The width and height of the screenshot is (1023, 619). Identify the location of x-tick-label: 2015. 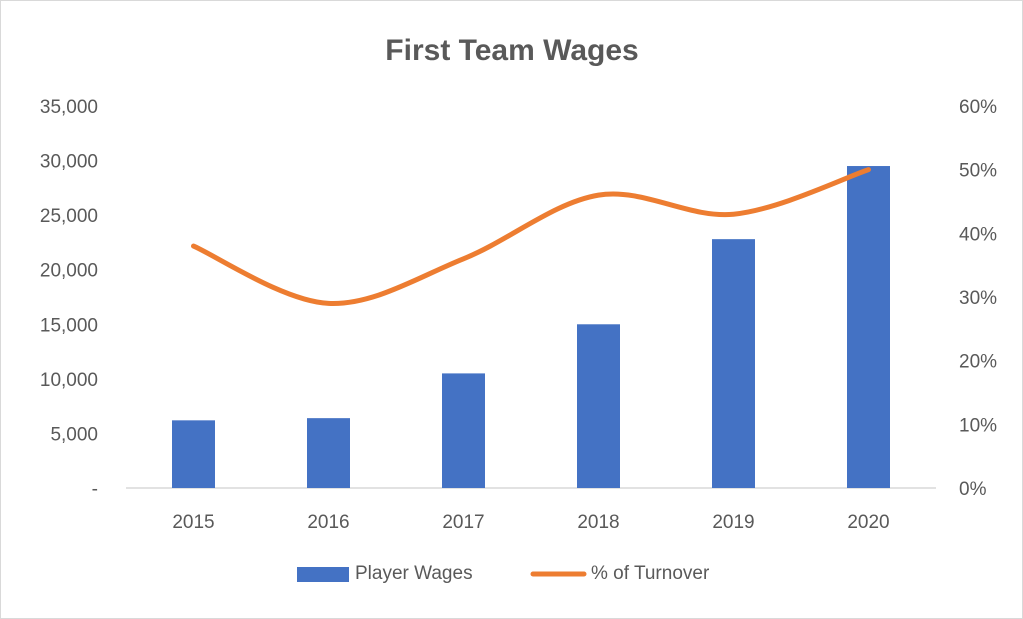
(193, 522).